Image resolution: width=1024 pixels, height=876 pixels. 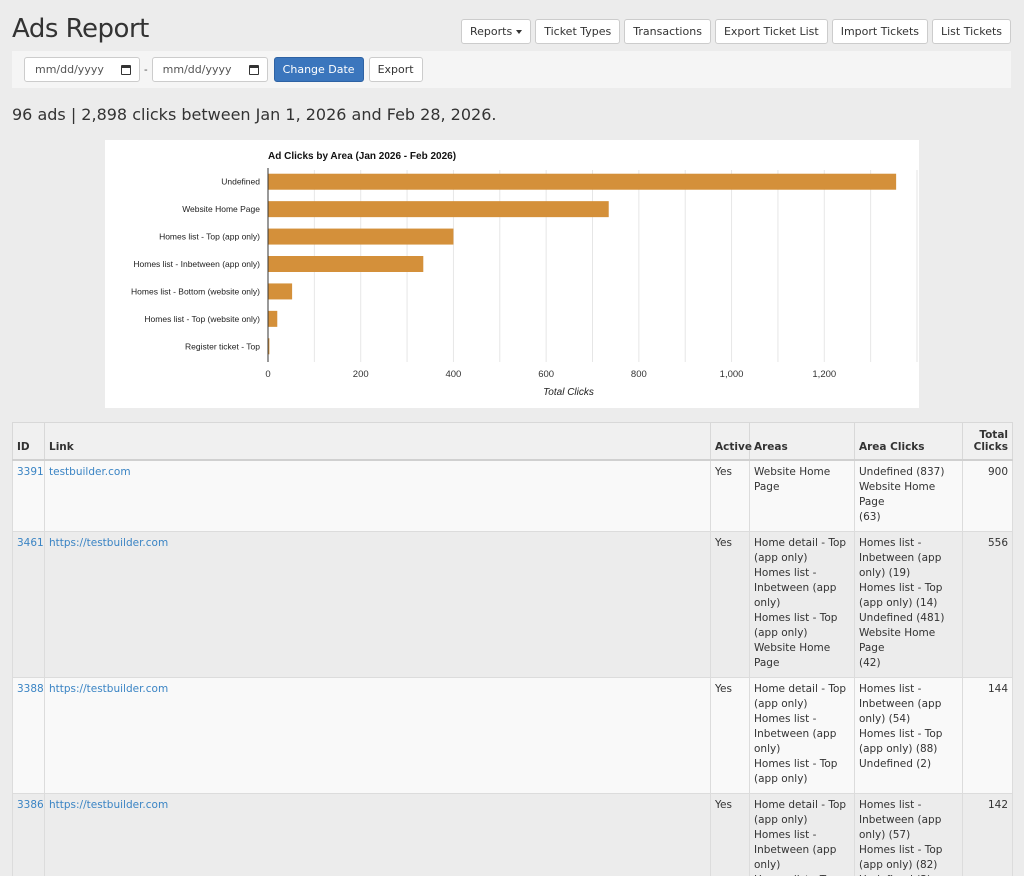 What do you see at coordinates (971, 31) in the screenshot?
I see `list-tickets-button: List Tickets` at bounding box center [971, 31].